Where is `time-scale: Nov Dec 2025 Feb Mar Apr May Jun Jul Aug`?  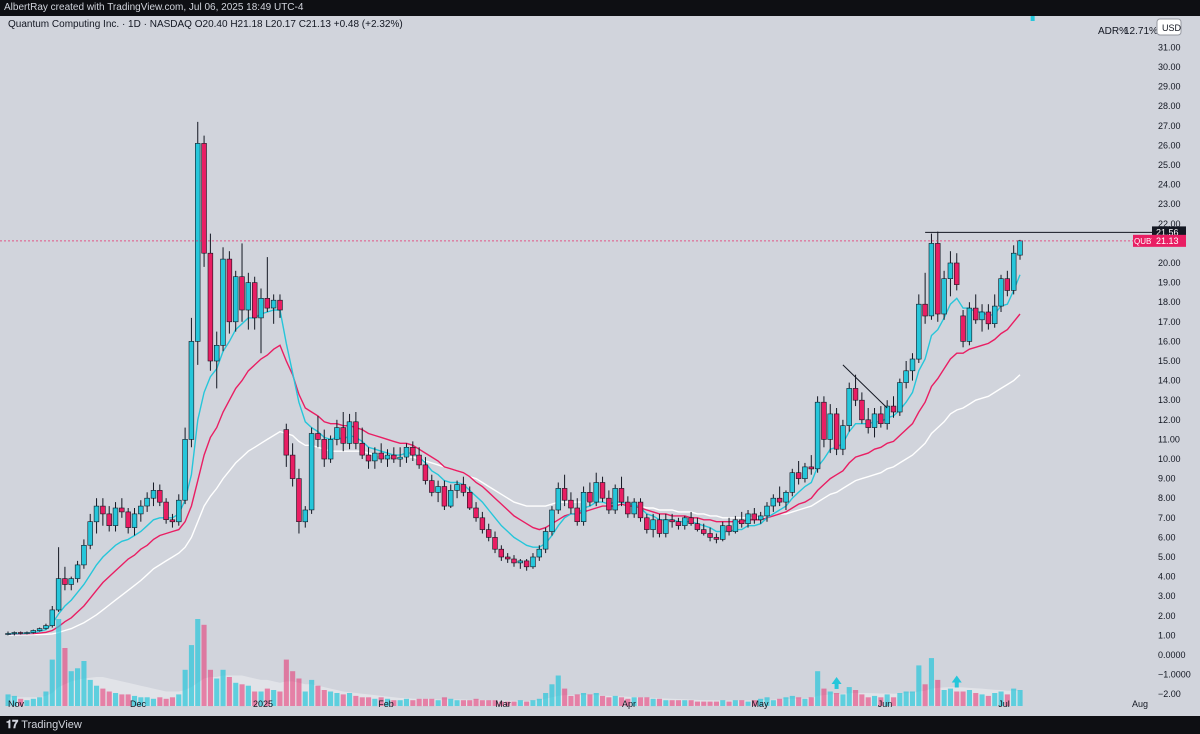
time-scale: Nov Dec 2025 Feb Mar Apr May Jun Jul Aug is located at coordinates (578, 704).